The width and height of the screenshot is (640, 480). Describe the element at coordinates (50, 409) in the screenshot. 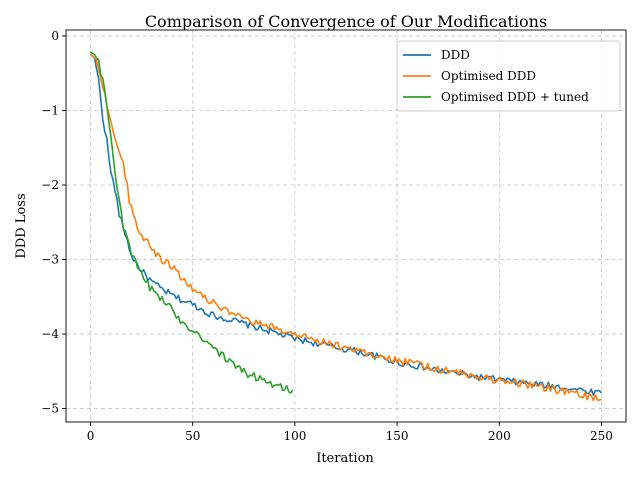

I see `y-tick-label: −5` at that location.